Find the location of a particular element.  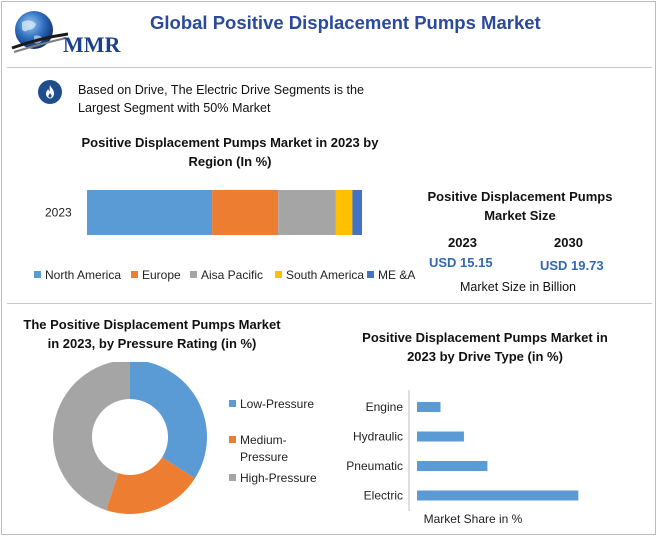

pressure-legend-label-medium-pressure: Medium-Pressure is located at coordinates (264, 448).